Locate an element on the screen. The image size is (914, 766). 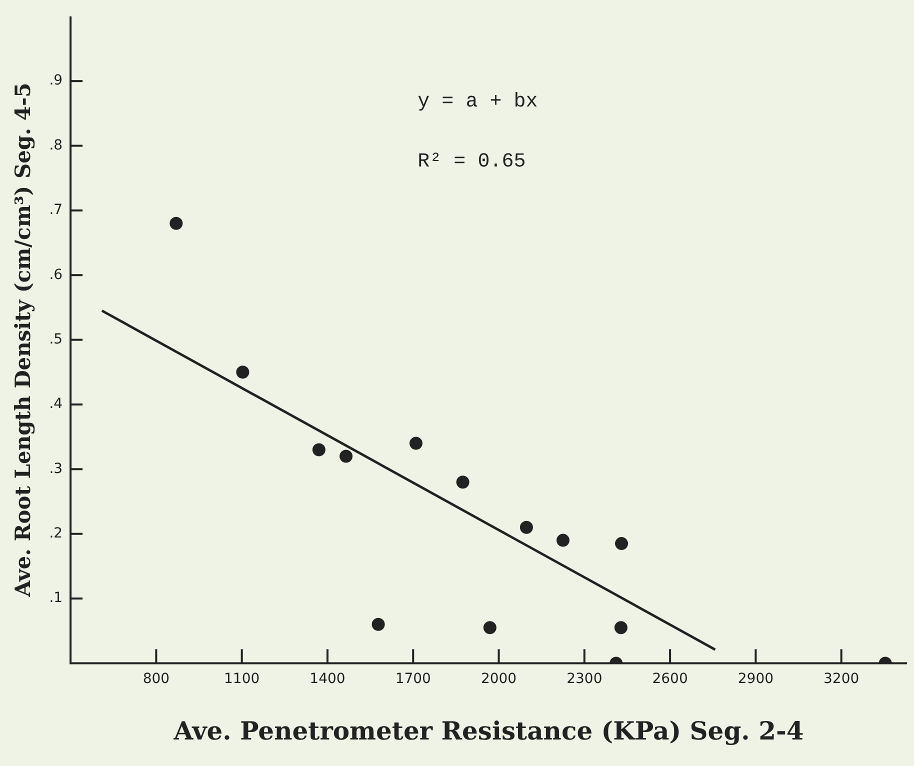
x-tick-label: 800 is located at coordinates (156, 679).